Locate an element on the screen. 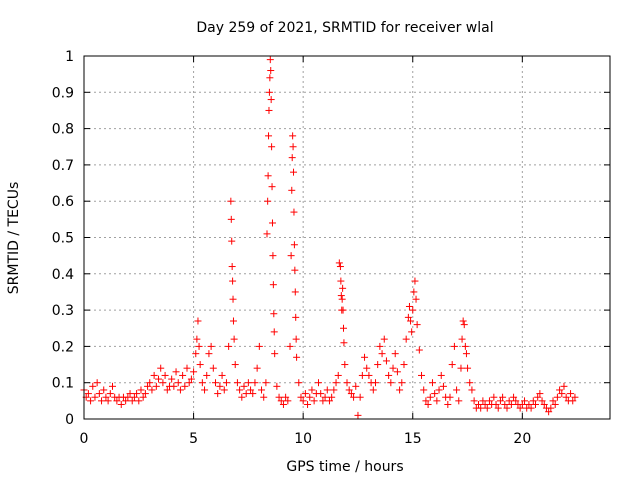 This screenshot has height=480, width=640. x-tick-label: 0 is located at coordinates (84, 439).